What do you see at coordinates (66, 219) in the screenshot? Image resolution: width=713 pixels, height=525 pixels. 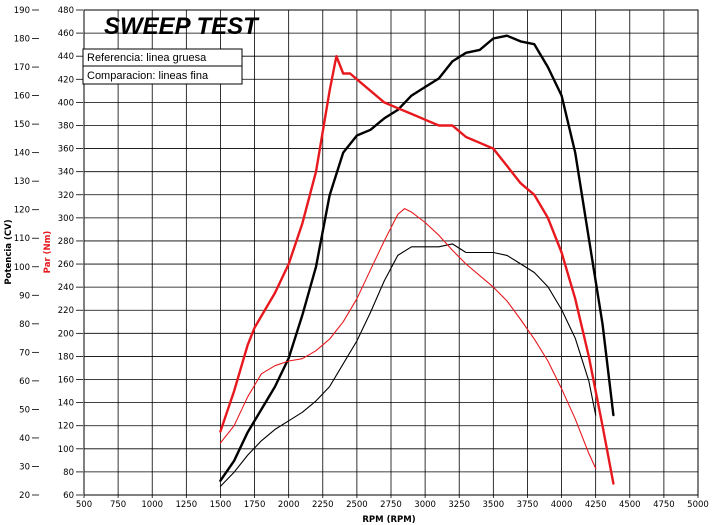 I see `right-tick-label: 300` at bounding box center [66, 219].